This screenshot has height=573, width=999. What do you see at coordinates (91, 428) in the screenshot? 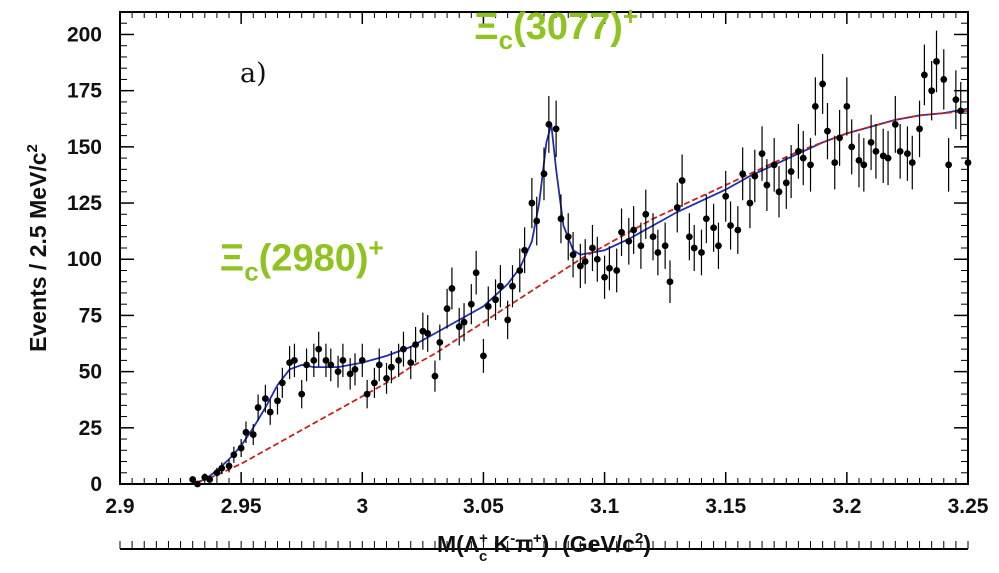
I see `y-tick-label: 25` at bounding box center [91, 428].